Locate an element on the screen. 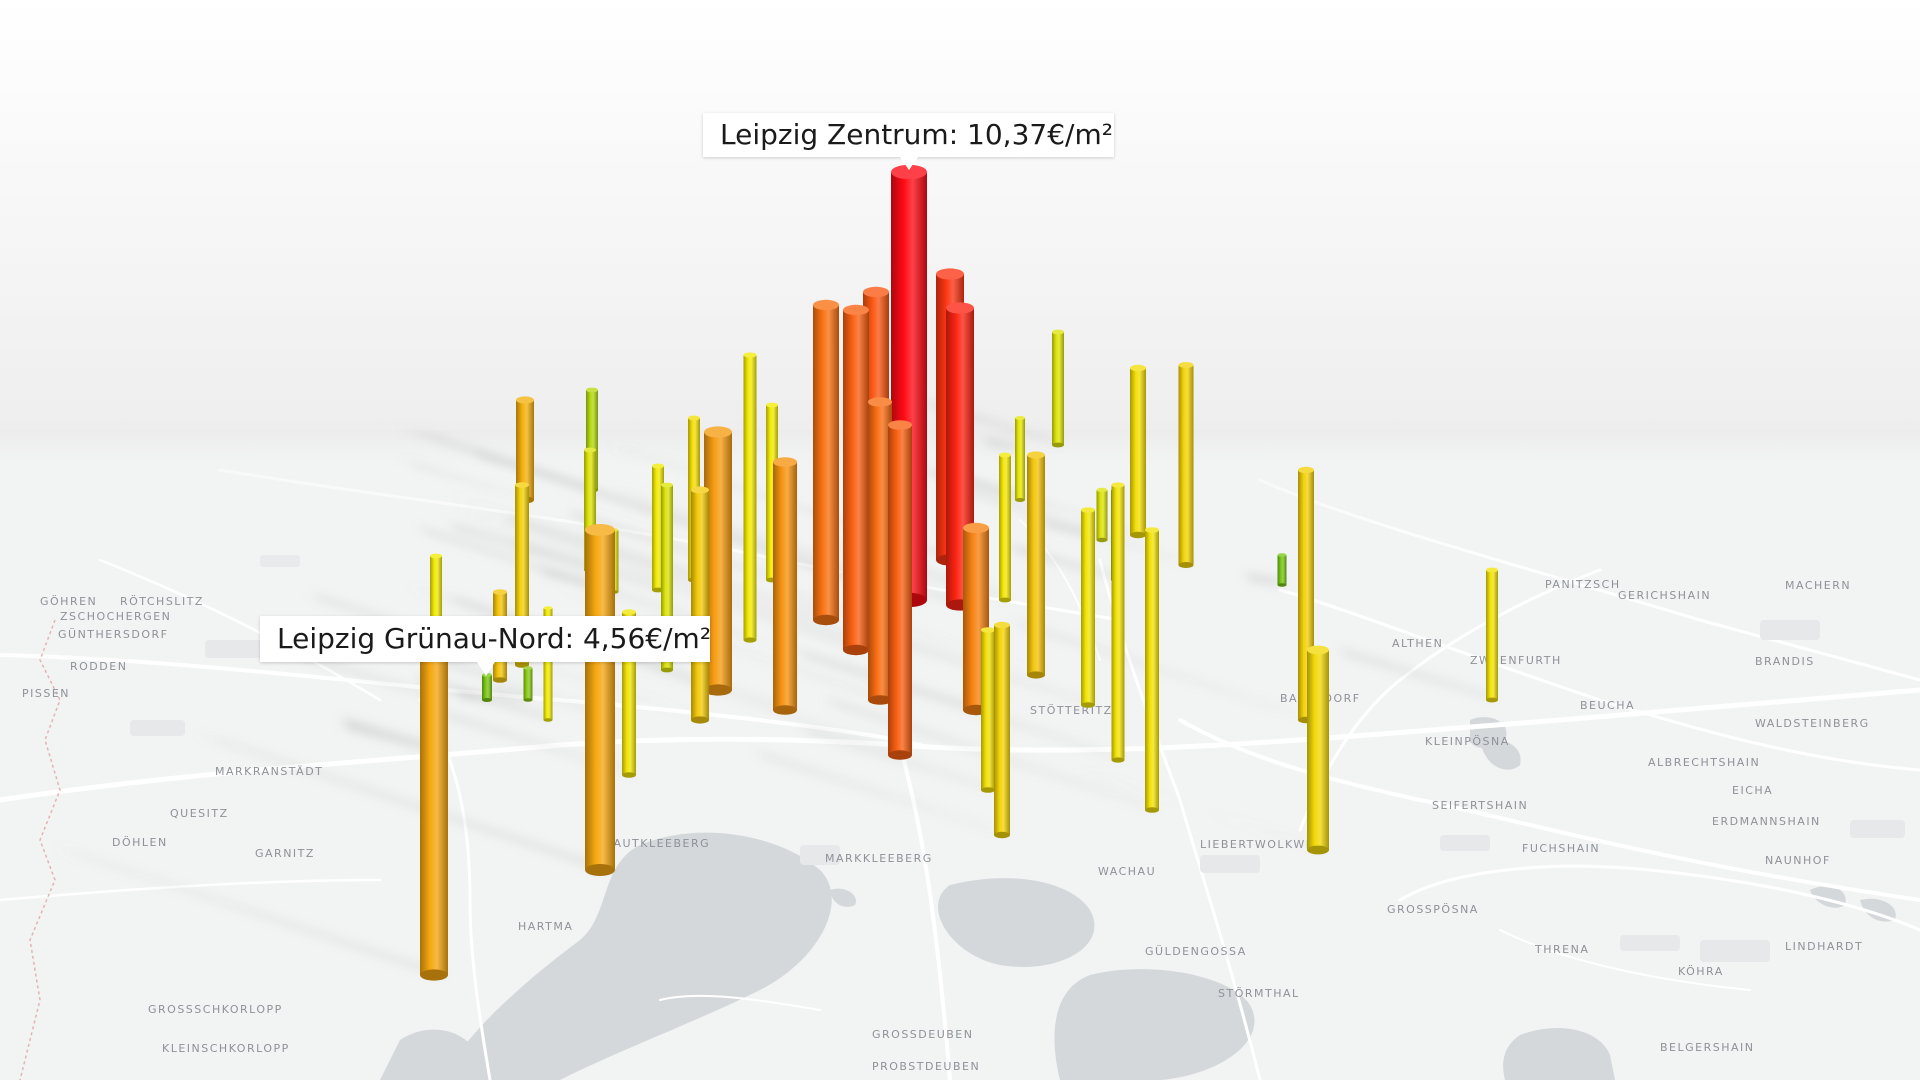  place-label: EICHA is located at coordinates (1752, 790).